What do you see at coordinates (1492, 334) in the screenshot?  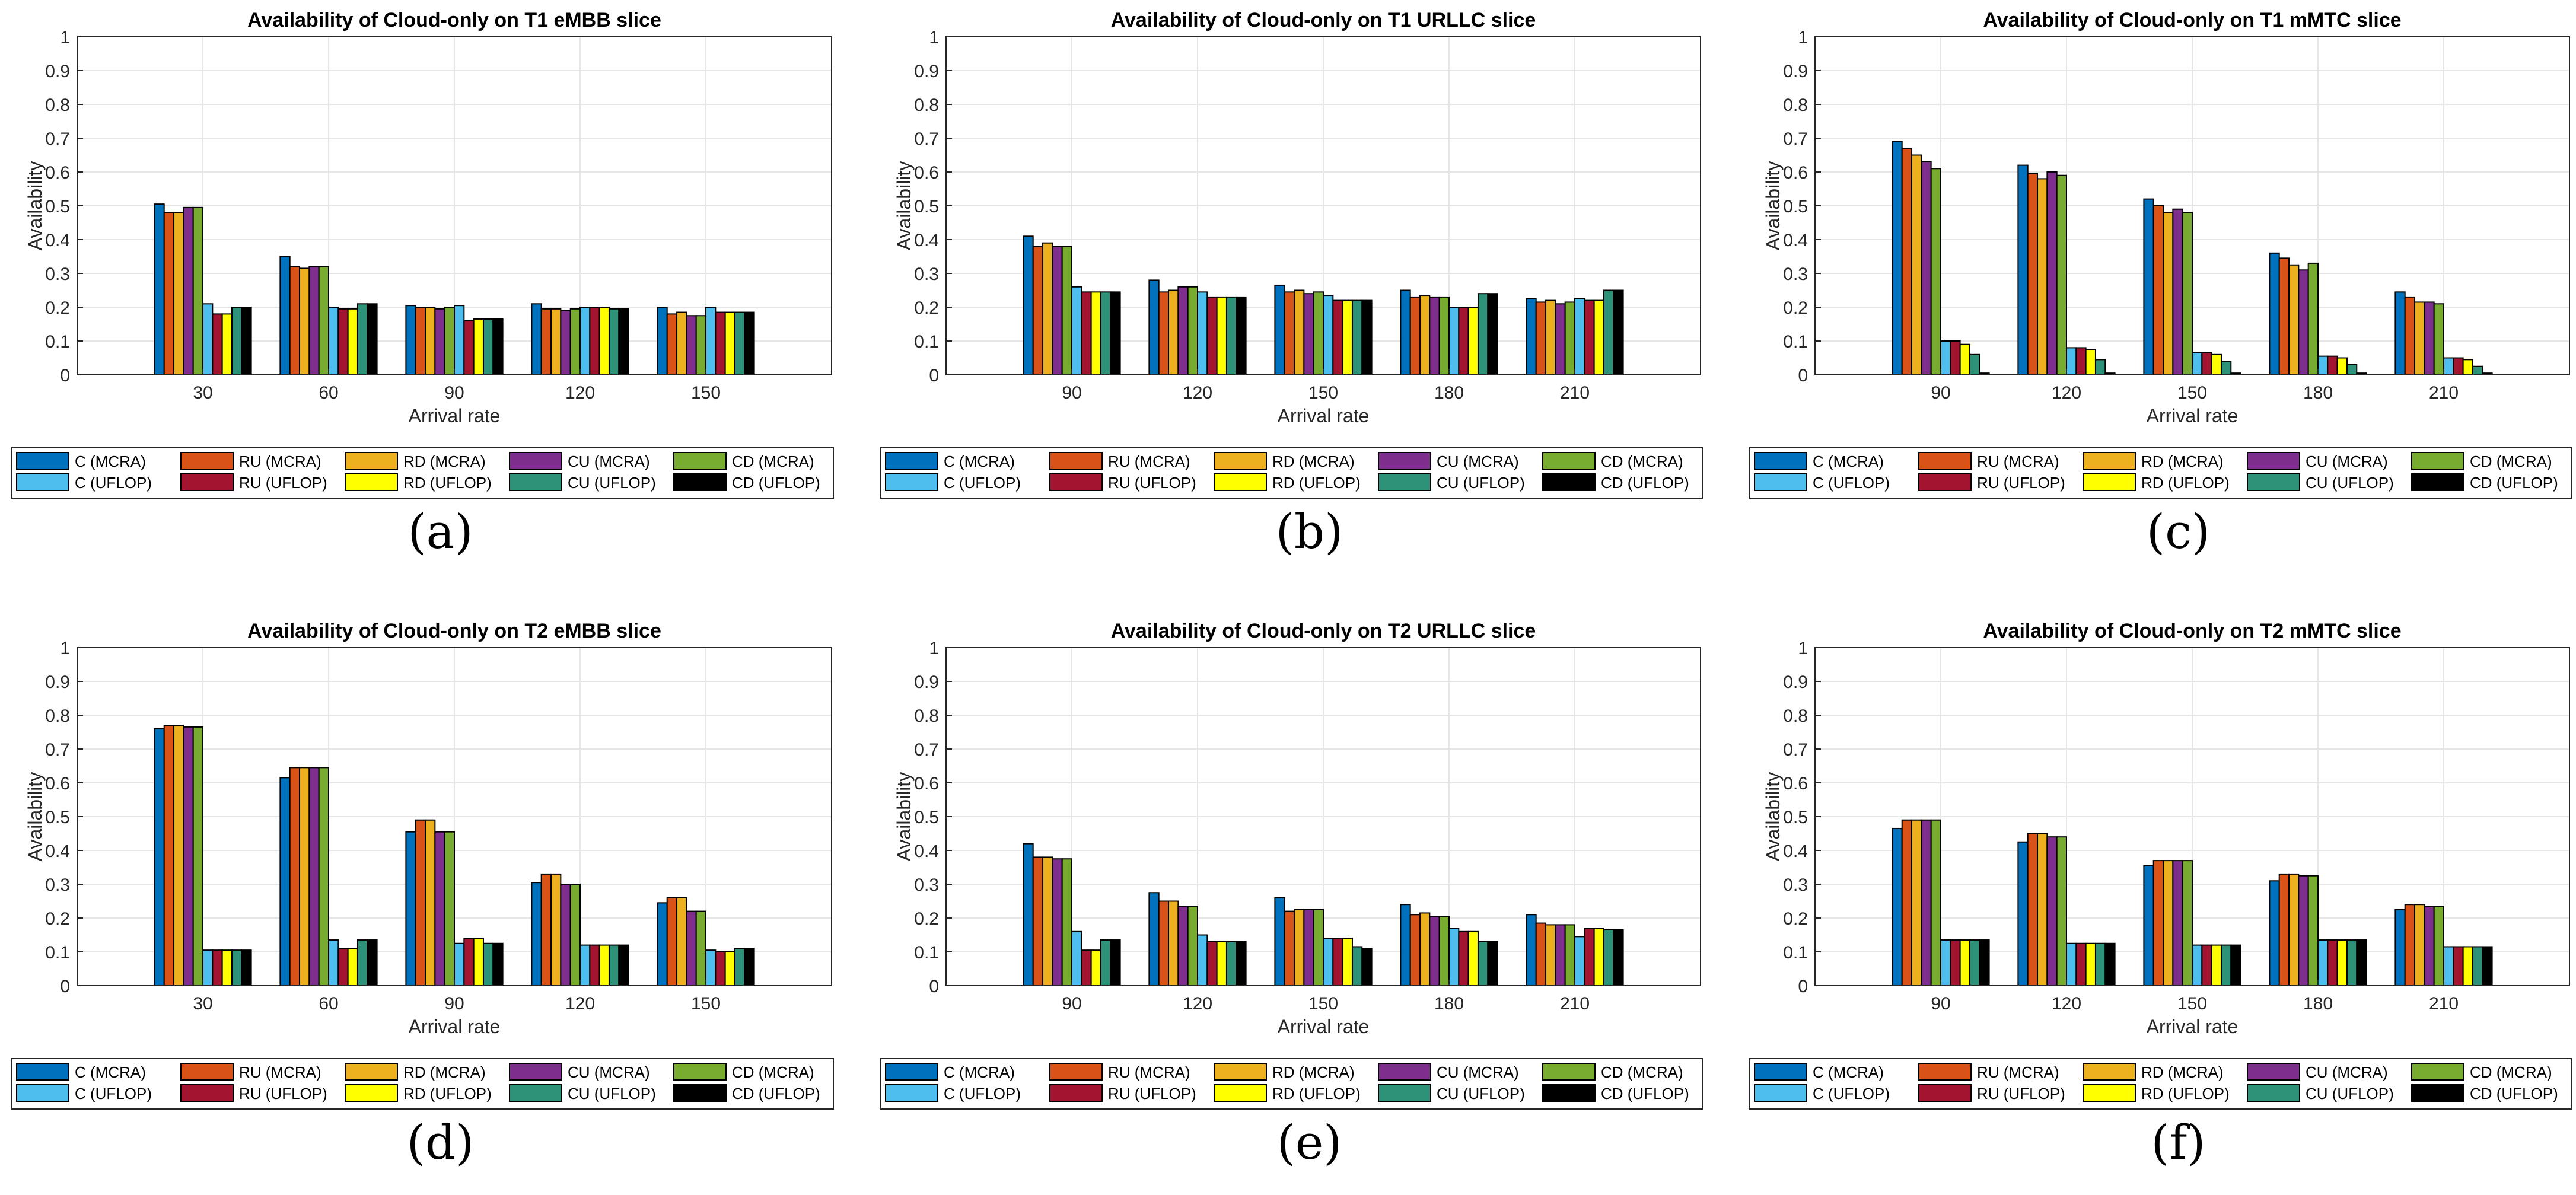 I see `bar-b-180-s10` at bounding box center [1492, 334].